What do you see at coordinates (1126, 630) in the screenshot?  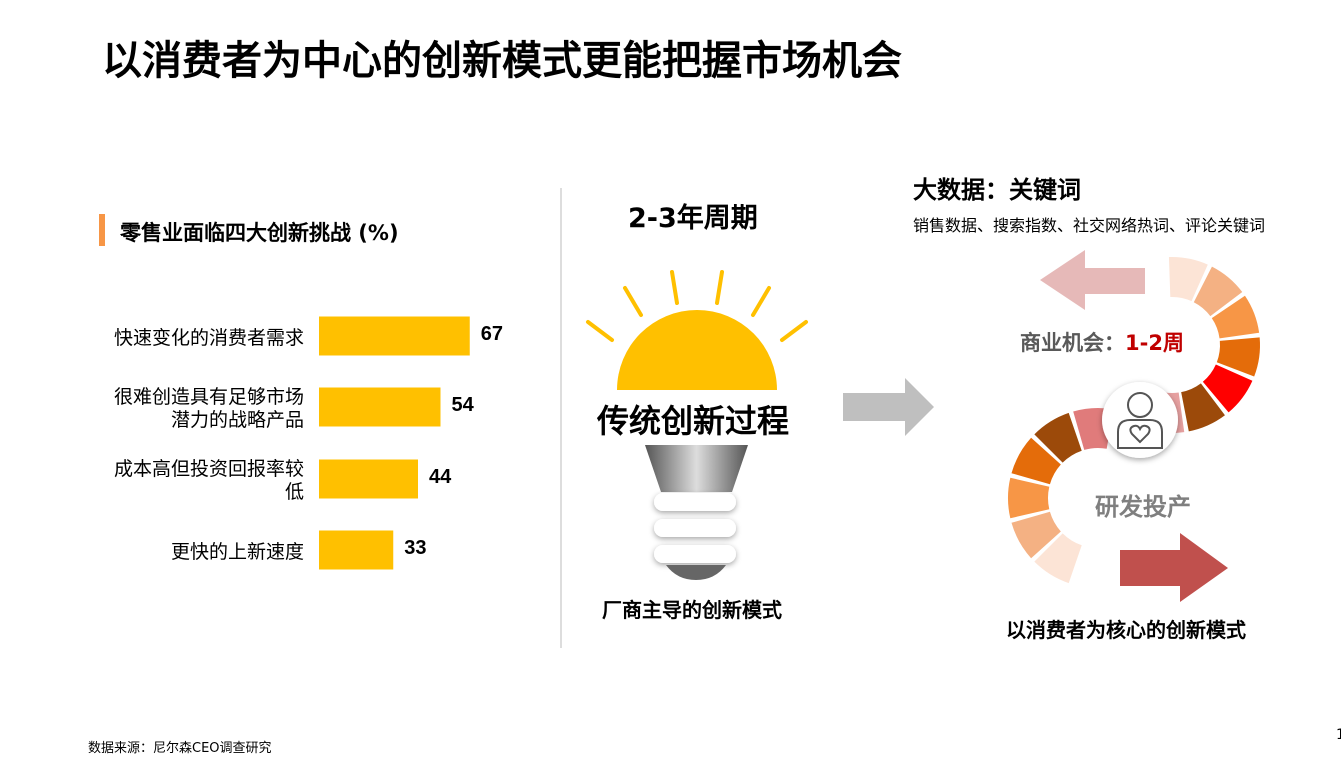 I see `caption: 以消费者为核心的创新模式` at bounding box center [1126, 630].